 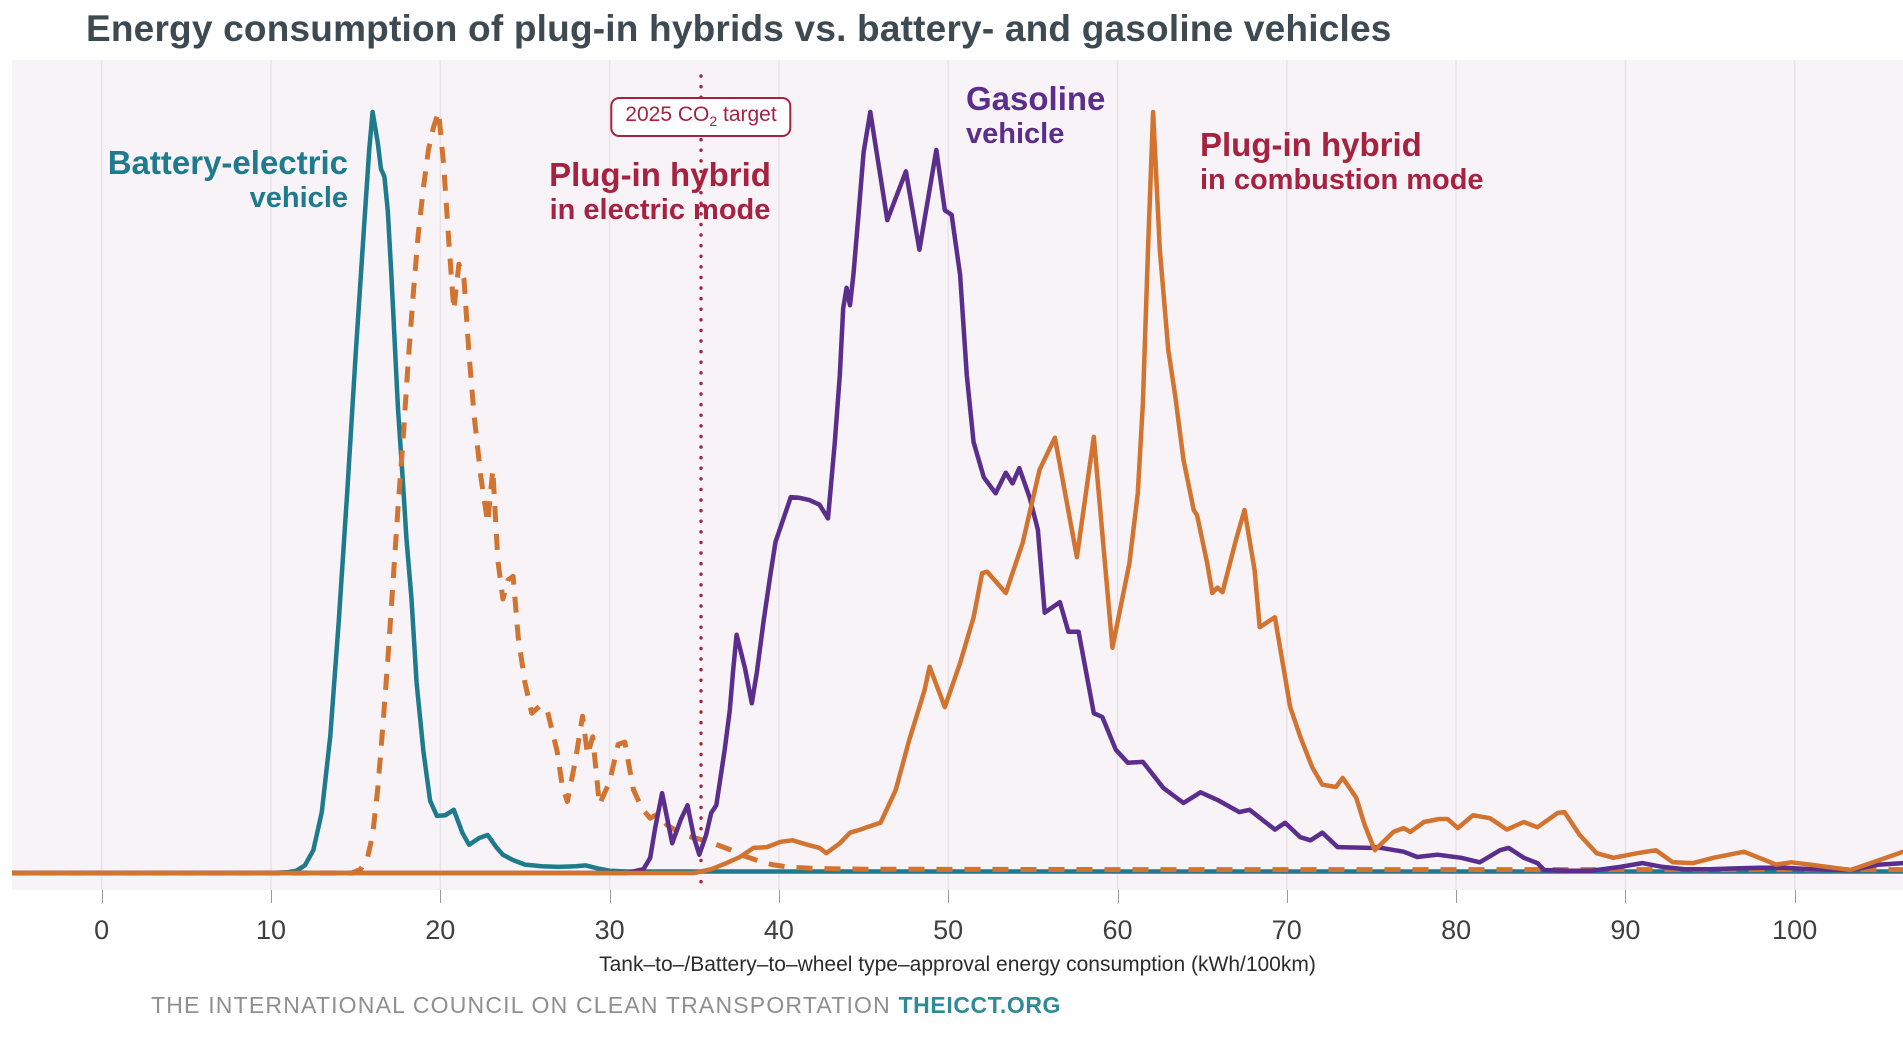 I want to click on x-tick-label: 80, so click(x=1456, y=930).